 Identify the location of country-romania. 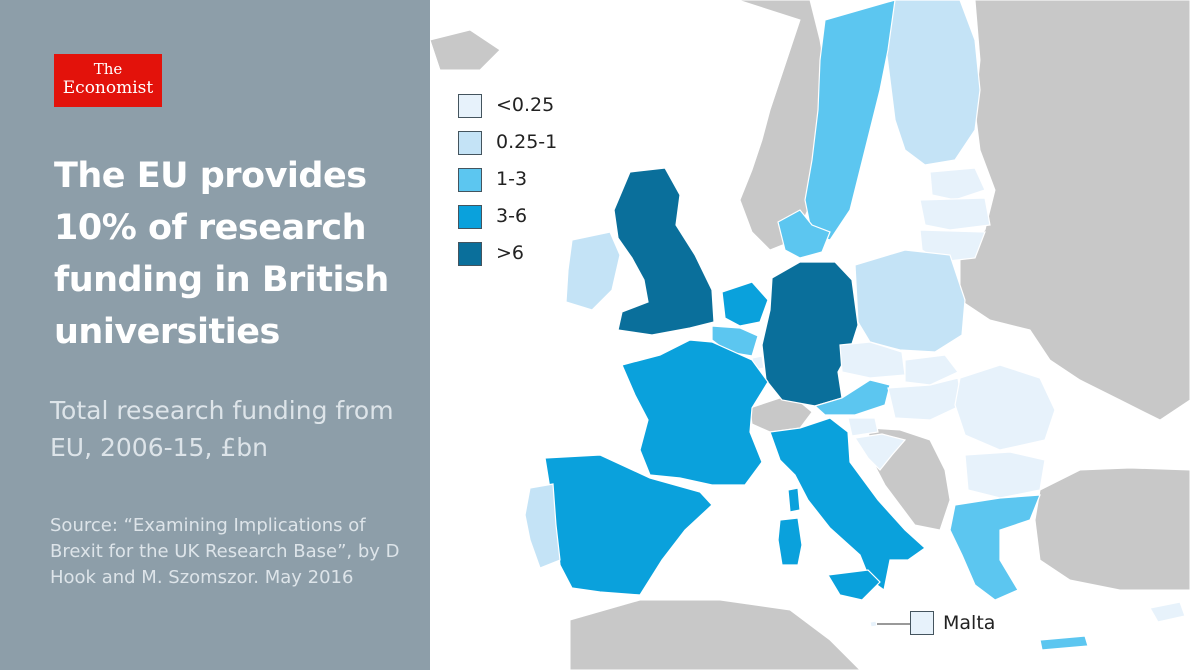
(1005, 407).